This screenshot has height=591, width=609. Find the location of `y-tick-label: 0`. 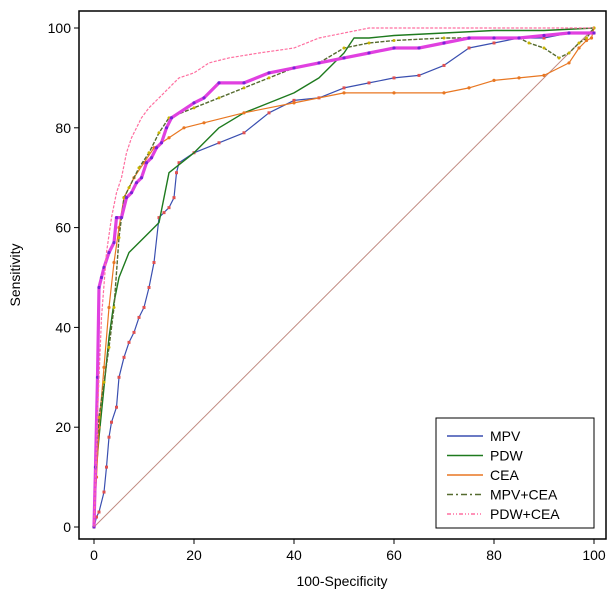

y-tick-label: 0 is located at coordinates (67, 527).